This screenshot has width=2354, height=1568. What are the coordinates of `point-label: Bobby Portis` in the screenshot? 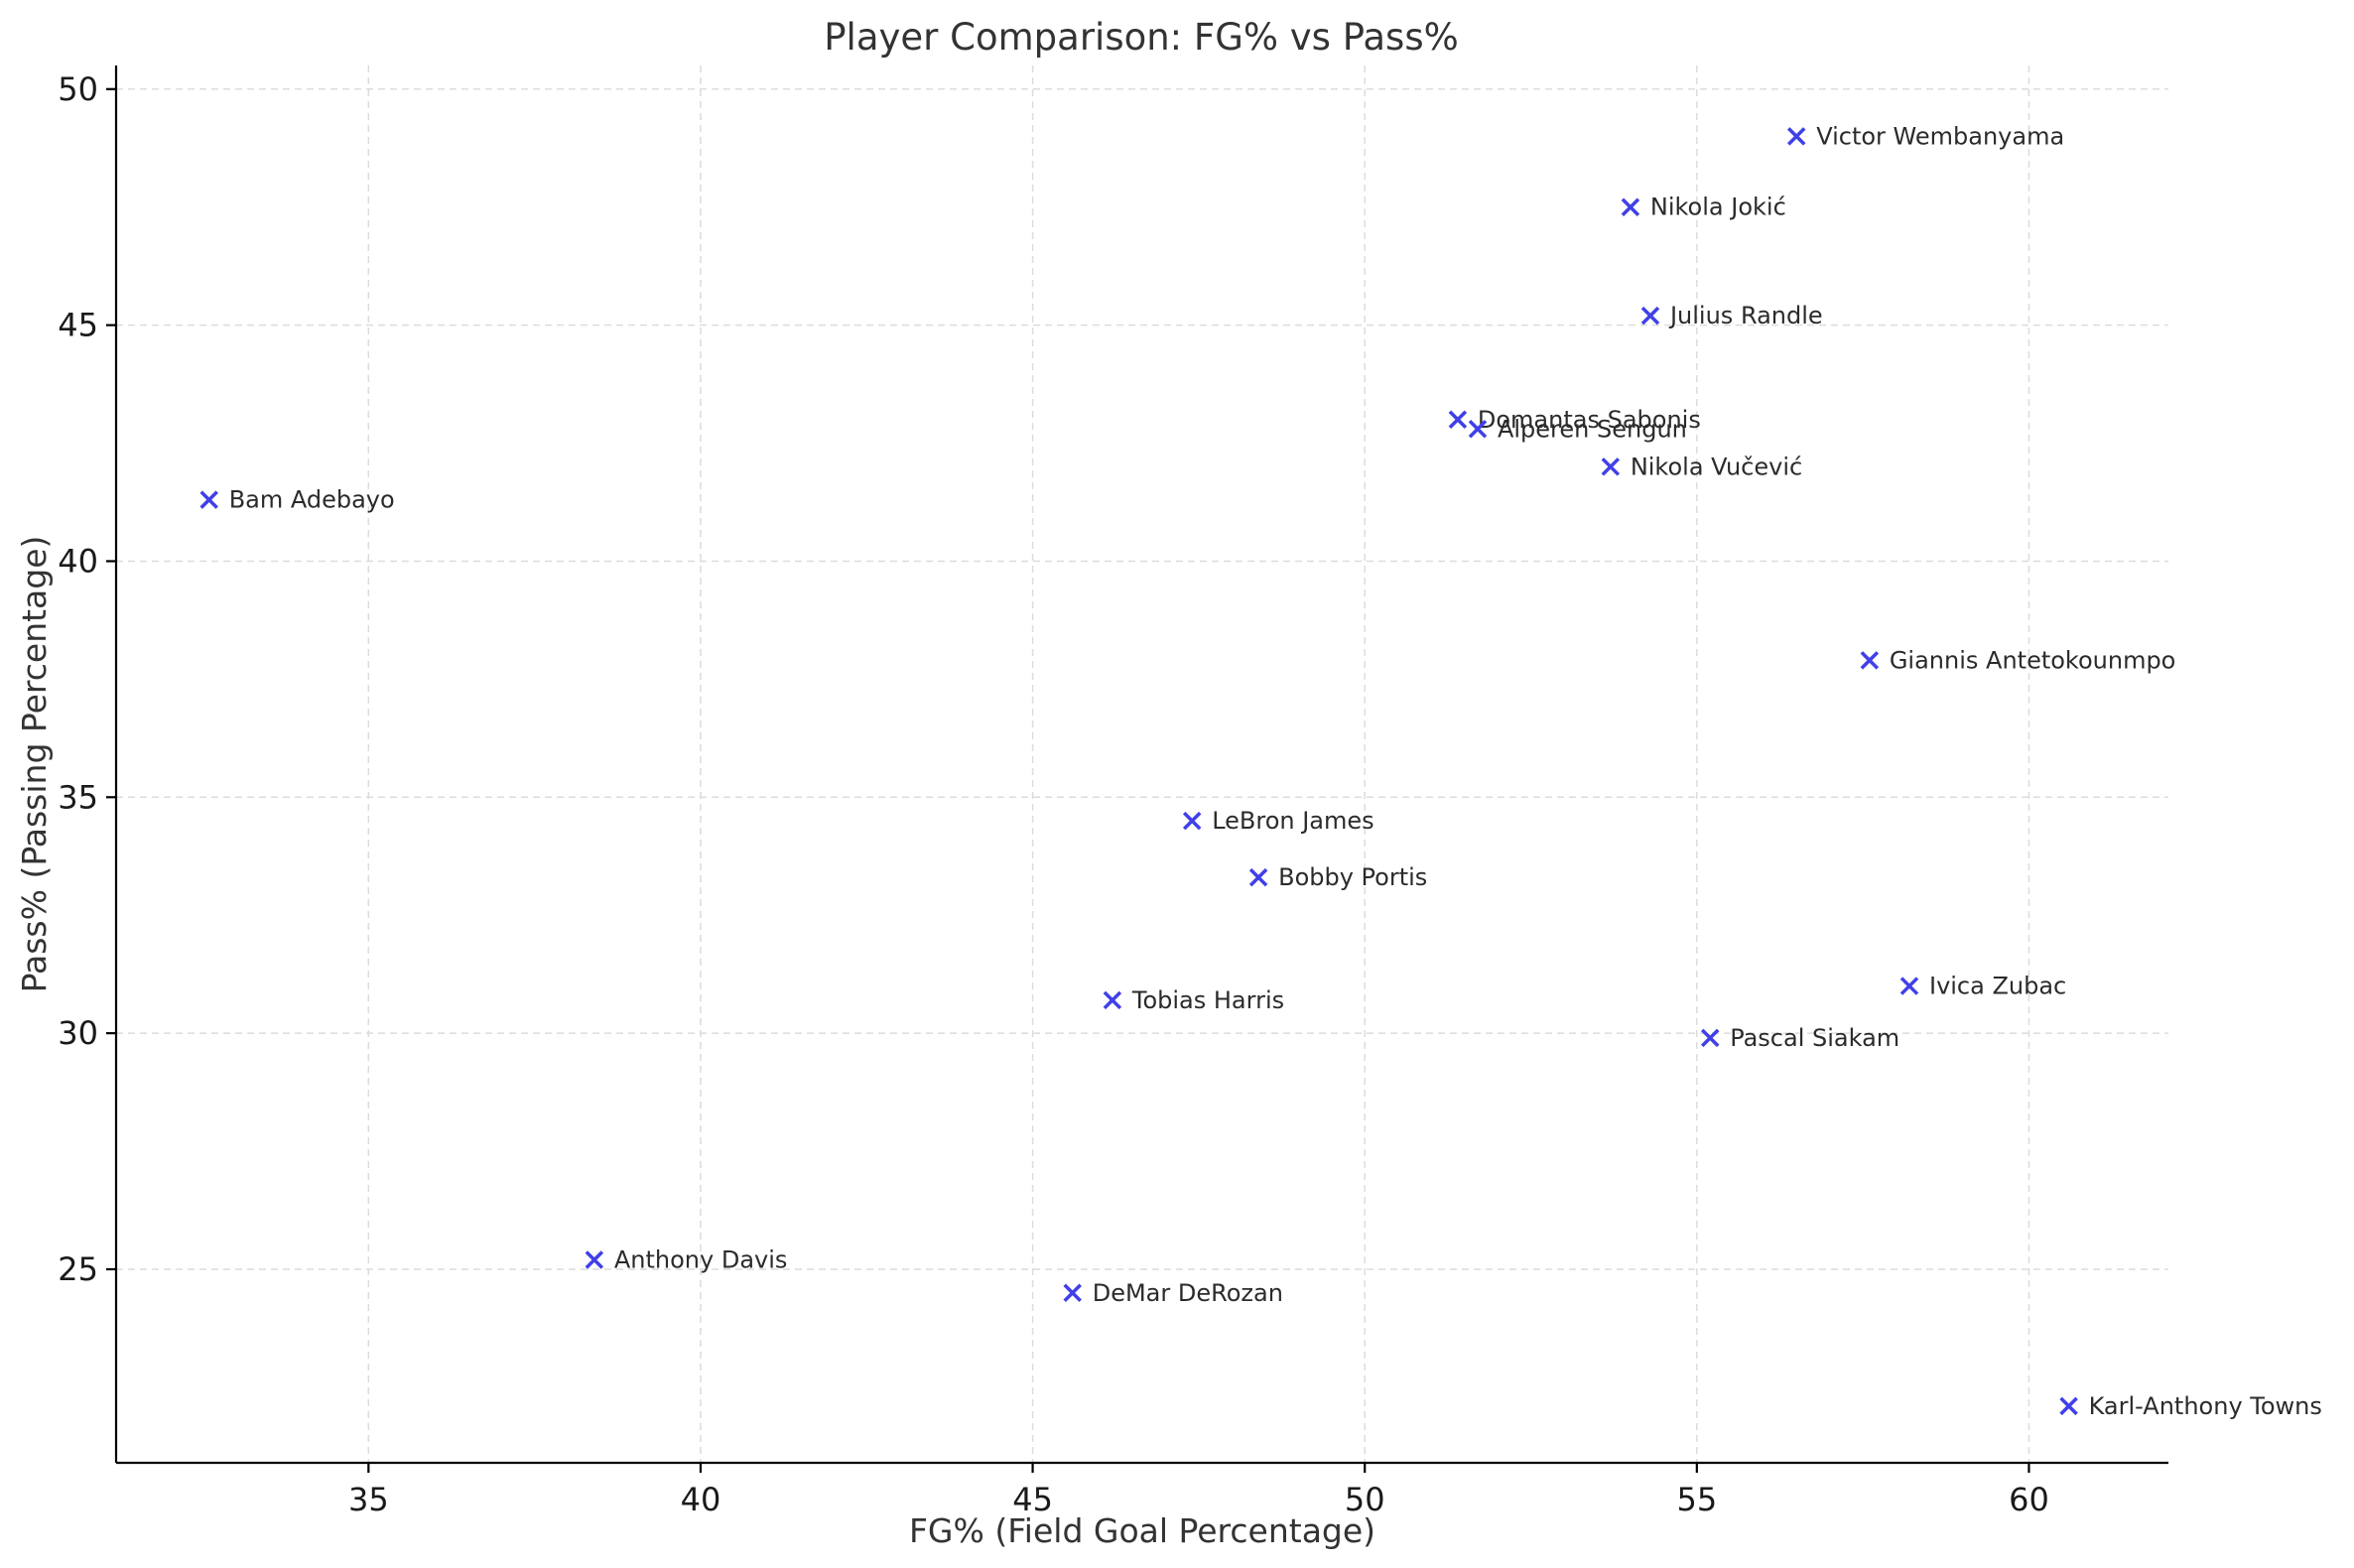 It's located at (1353, 877).